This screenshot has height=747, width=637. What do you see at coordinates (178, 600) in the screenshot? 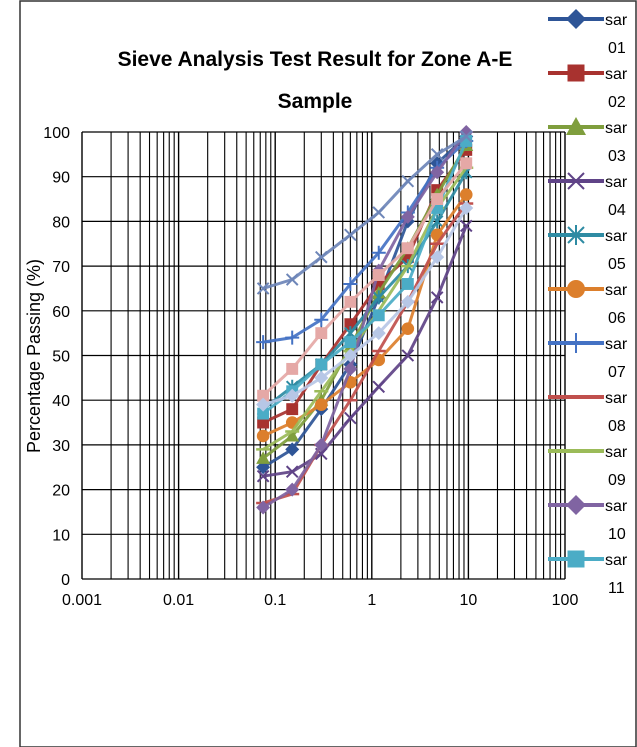
I see `x-tick-label: 0.01` at bounding box center [178, 600].